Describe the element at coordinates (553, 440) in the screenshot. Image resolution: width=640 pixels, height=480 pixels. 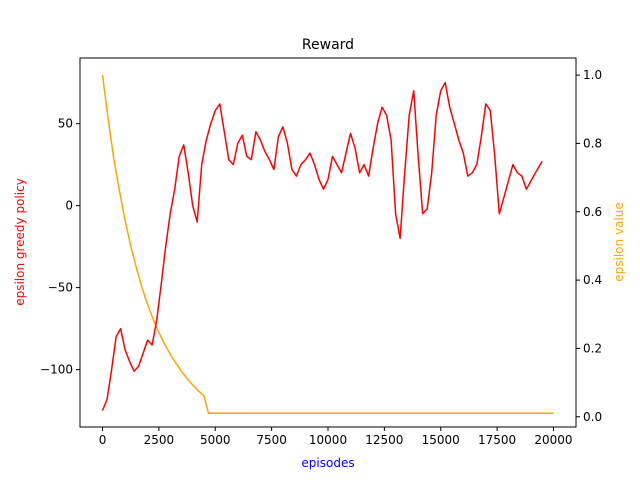
I see `x-tick-label: 20000` at that location.